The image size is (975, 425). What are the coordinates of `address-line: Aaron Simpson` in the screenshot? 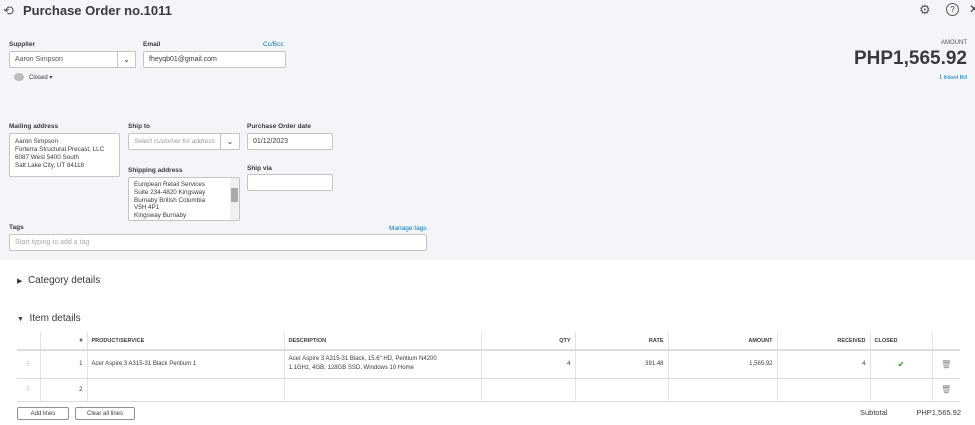 It's located at (37, 141).